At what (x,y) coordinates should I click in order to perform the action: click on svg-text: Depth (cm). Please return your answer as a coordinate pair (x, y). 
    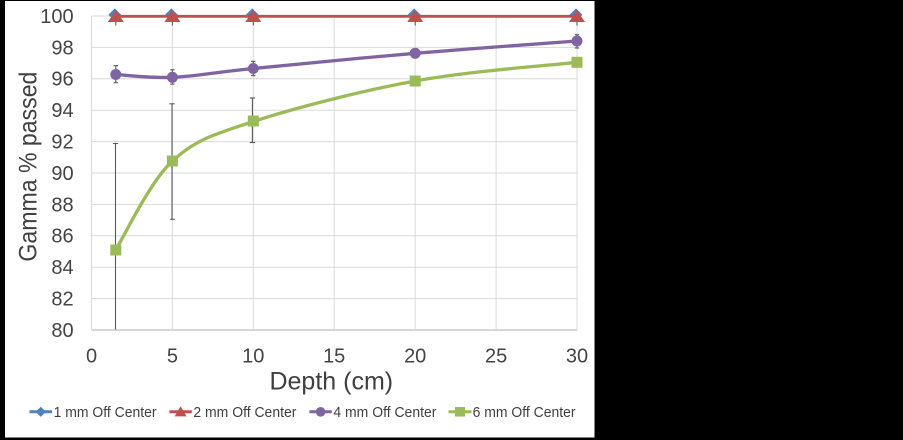
    Looking at the image, I should click on (331, 382).